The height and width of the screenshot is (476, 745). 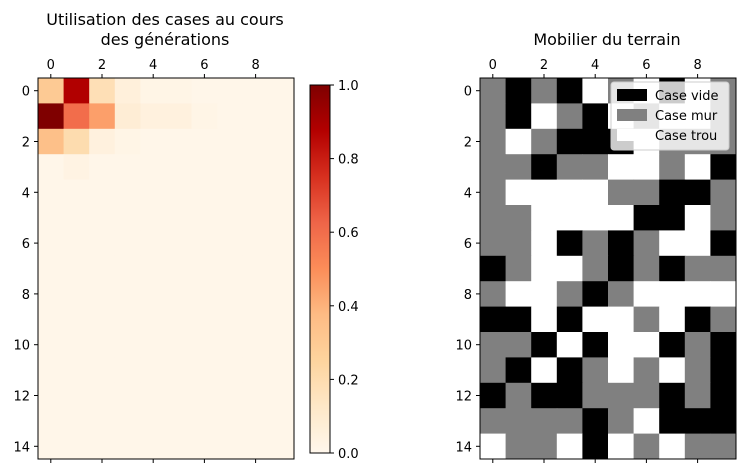 I want to click on colorbar-tick-label: 0.8, so click(x=348, y=160).